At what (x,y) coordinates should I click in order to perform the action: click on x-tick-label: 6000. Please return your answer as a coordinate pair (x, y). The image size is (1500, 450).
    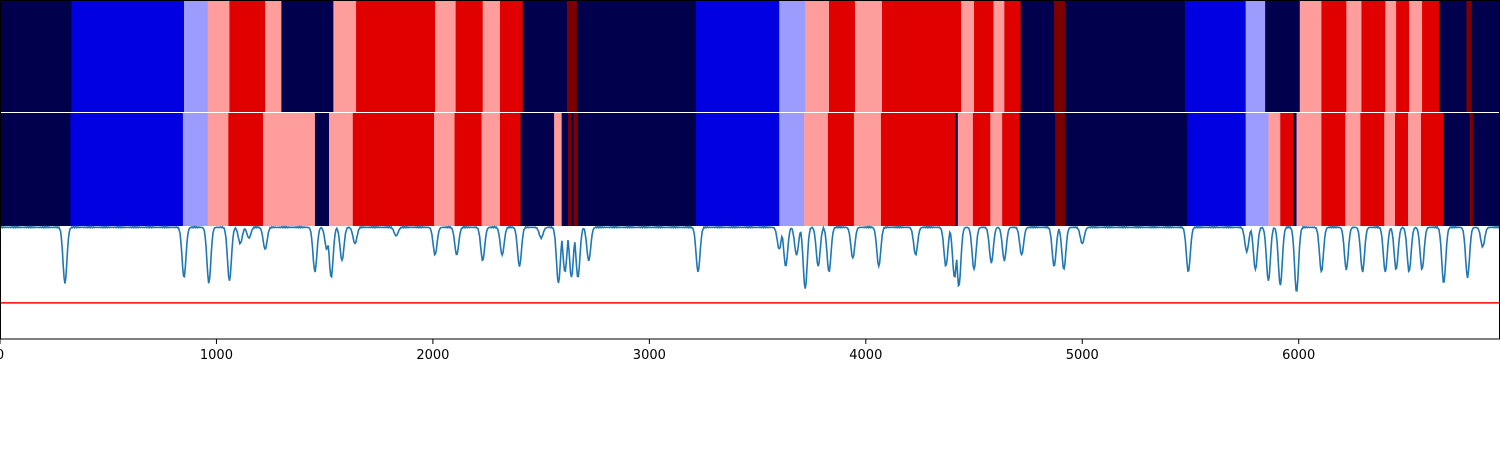
    Looking at the image, I should click on (1298, 355).